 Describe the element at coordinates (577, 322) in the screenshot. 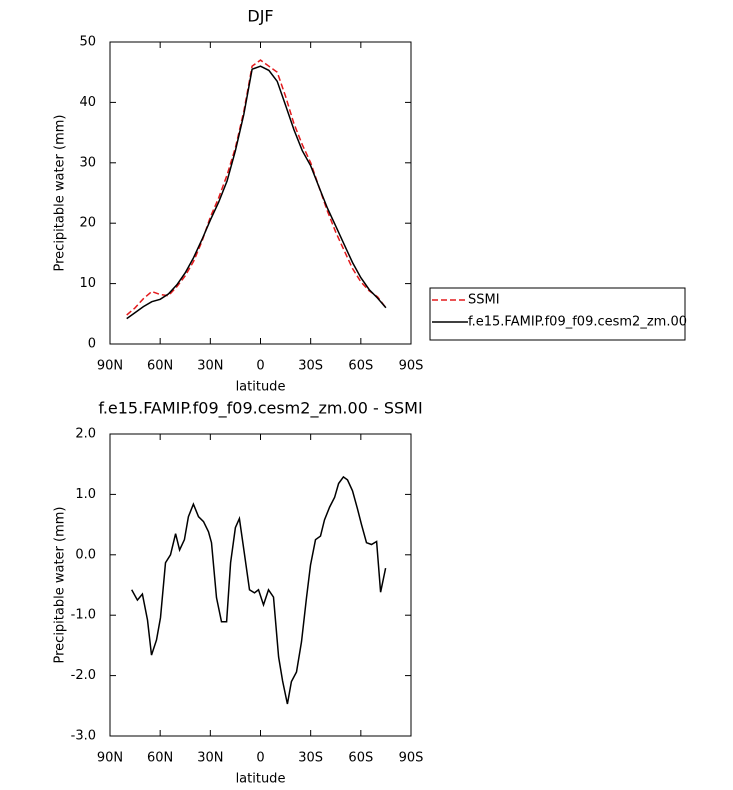

I see `legend-label: f.e15.FAMIP.f09_f09.cesm2_zm.00` at that location.